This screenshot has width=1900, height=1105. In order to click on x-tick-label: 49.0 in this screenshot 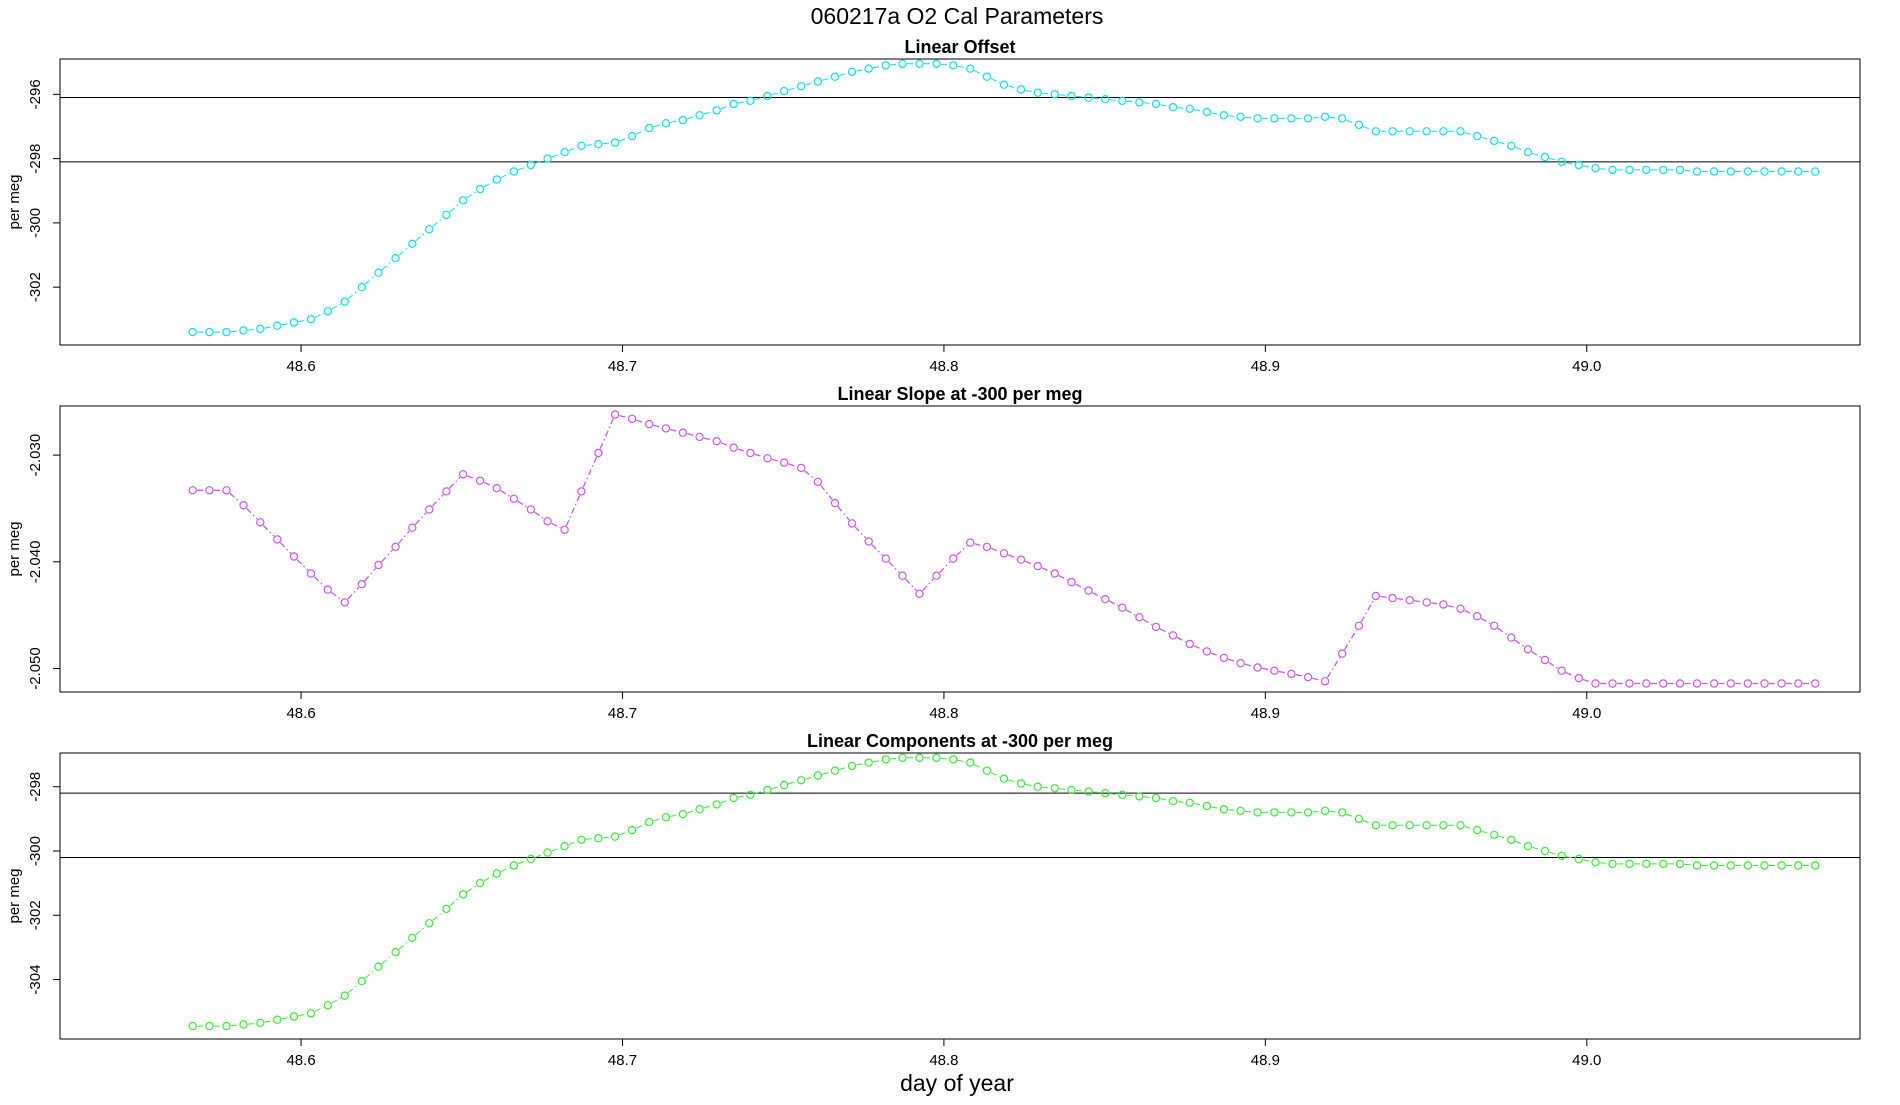, I will do `click(1586, 366)`.